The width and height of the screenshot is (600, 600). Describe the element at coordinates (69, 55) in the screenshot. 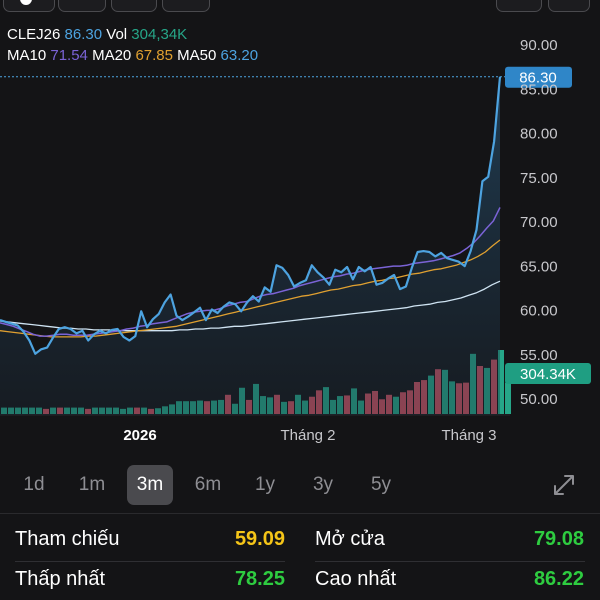

I see `ma10-value: 71.54` at that location.